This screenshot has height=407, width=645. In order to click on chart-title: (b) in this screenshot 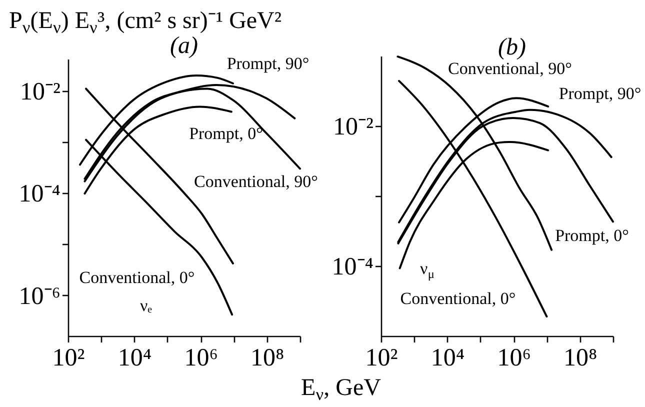, I will do `click(512, 47)`.